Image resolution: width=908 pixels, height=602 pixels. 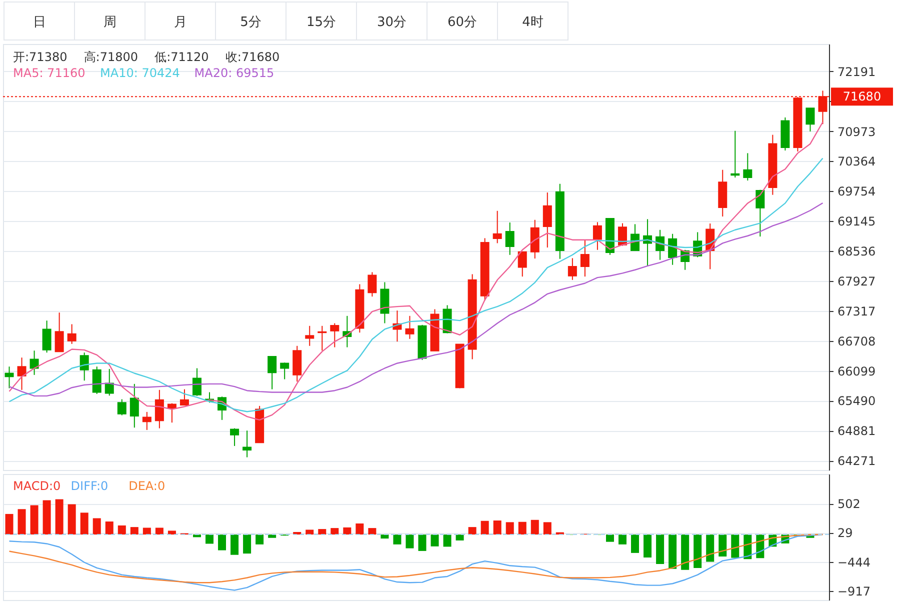 I want to click on annotation: 高:71800, so click(x=111, y=57).